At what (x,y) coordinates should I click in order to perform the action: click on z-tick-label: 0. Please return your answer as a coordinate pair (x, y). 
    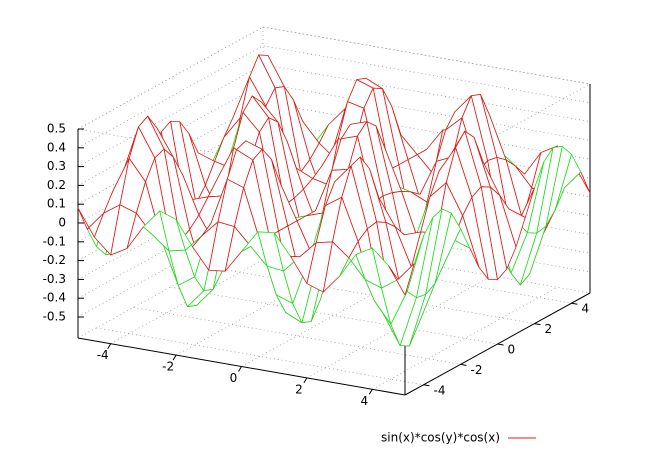
    Looking at the image, I should click on (62, 223).